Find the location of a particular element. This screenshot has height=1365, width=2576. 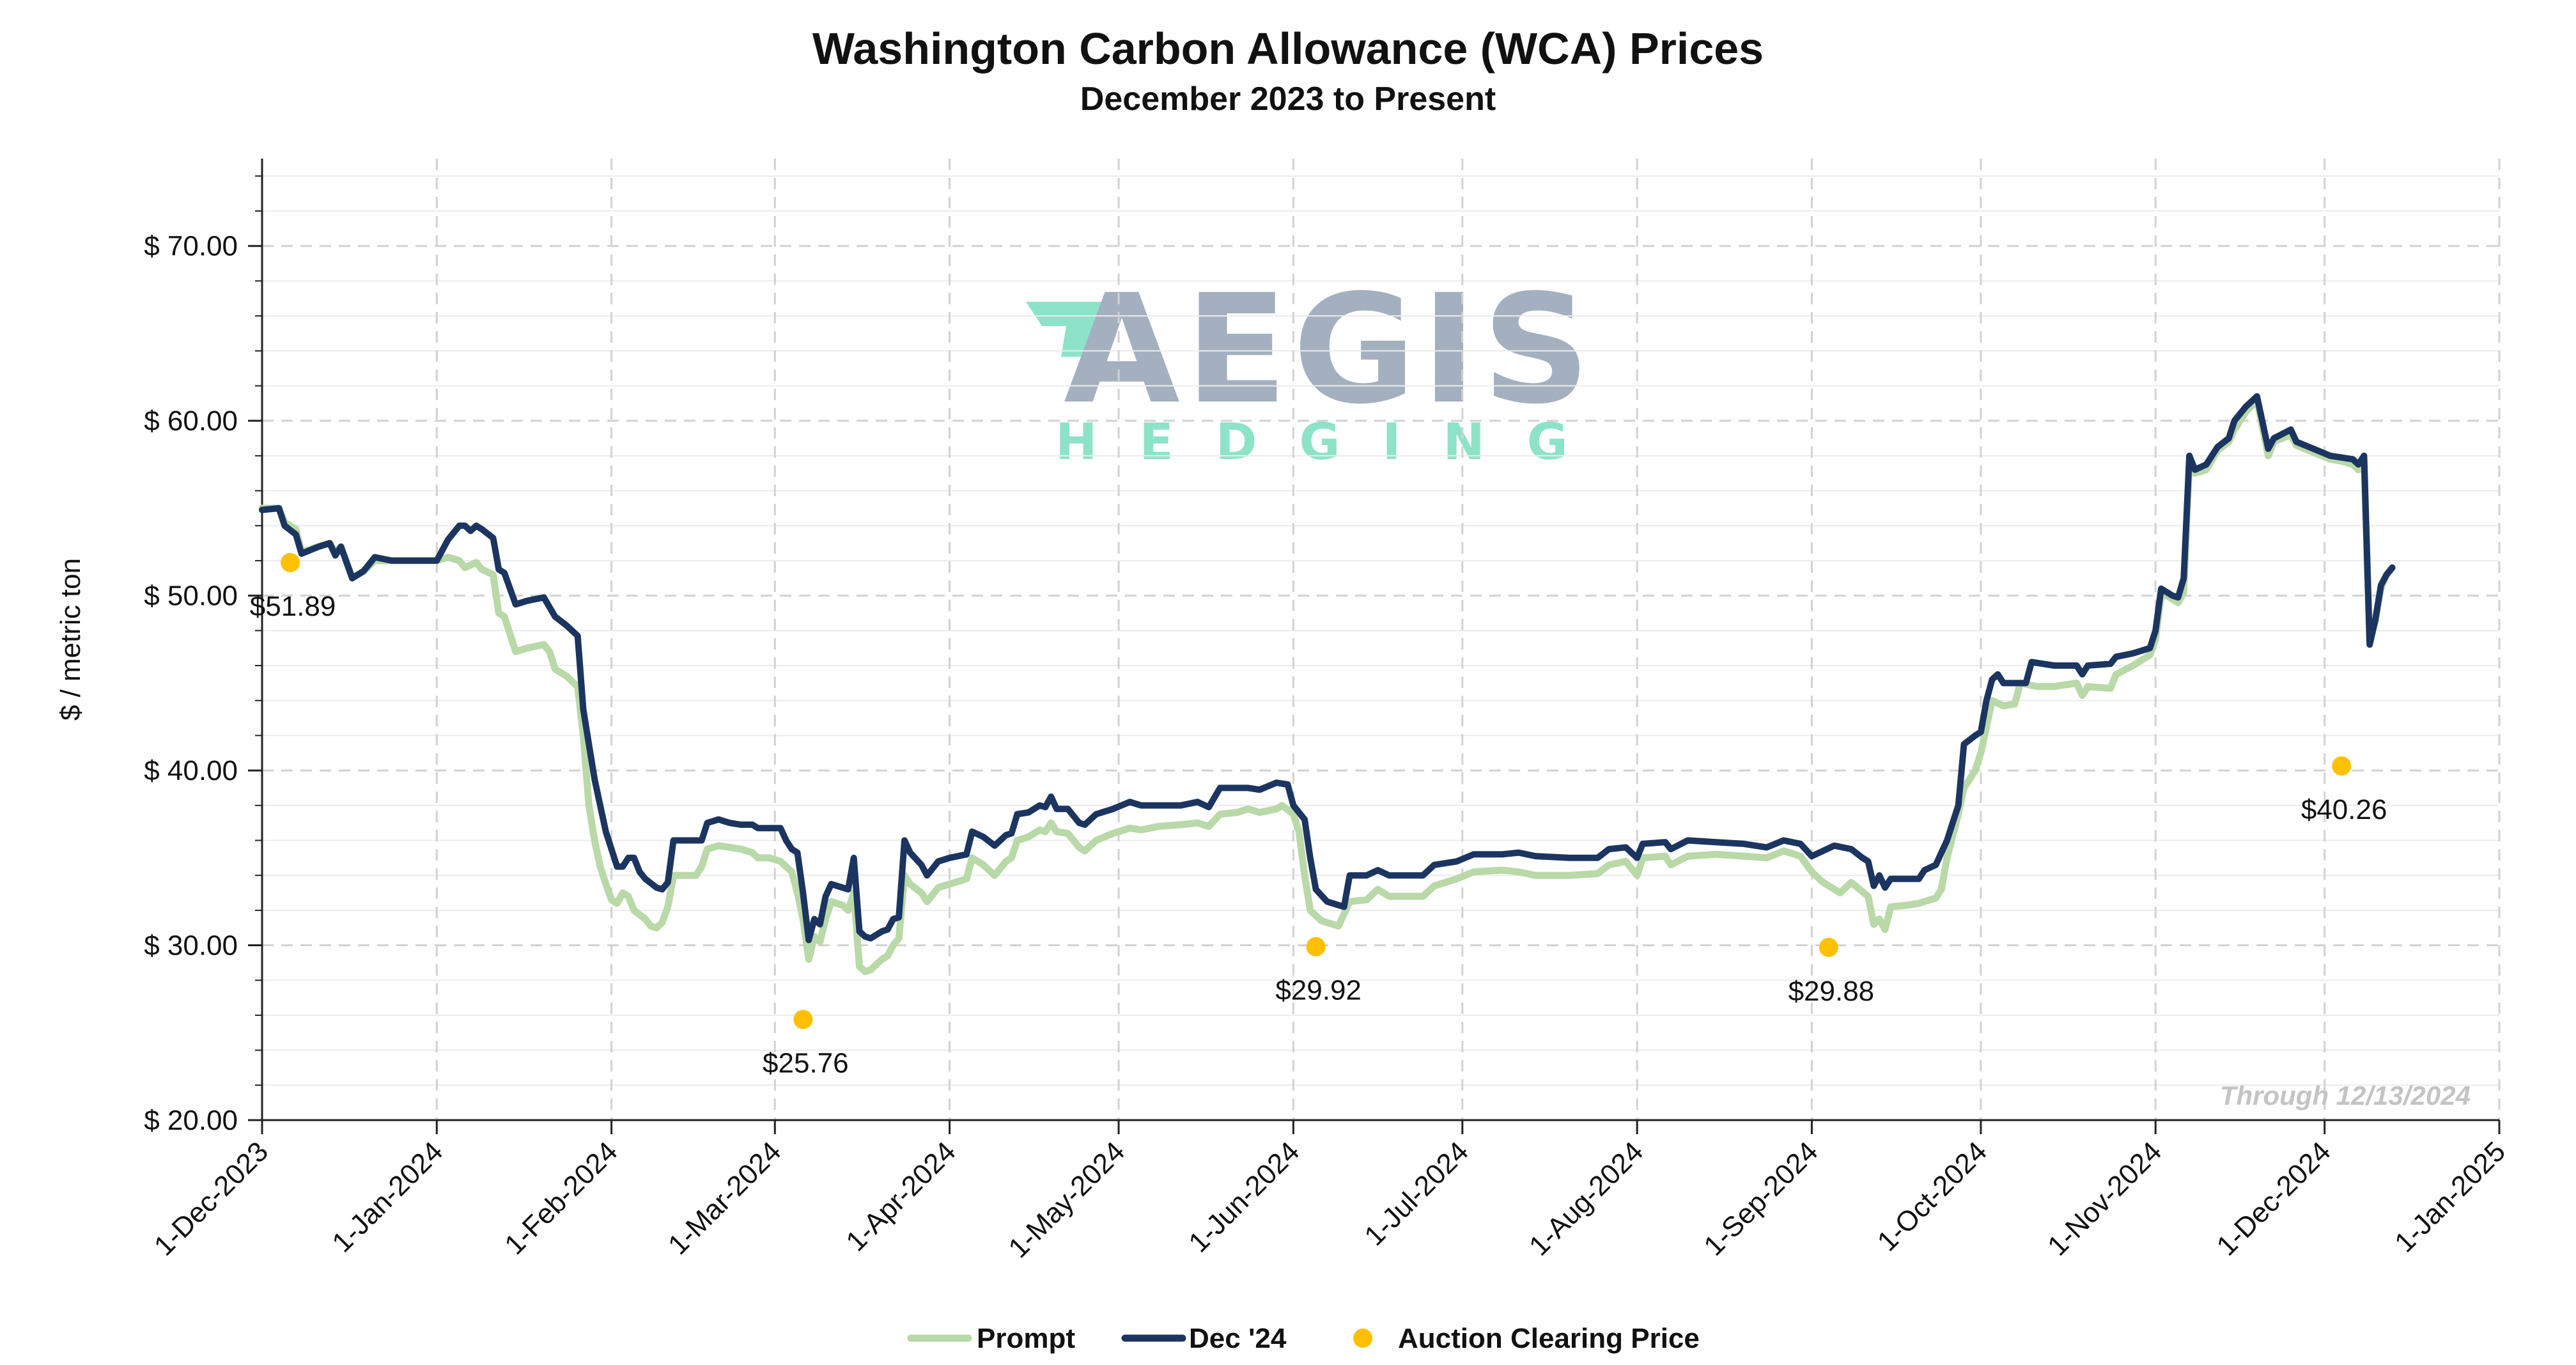

legend-label-auction: Auction Clearing Price is located at coordinates (1549, 1339).